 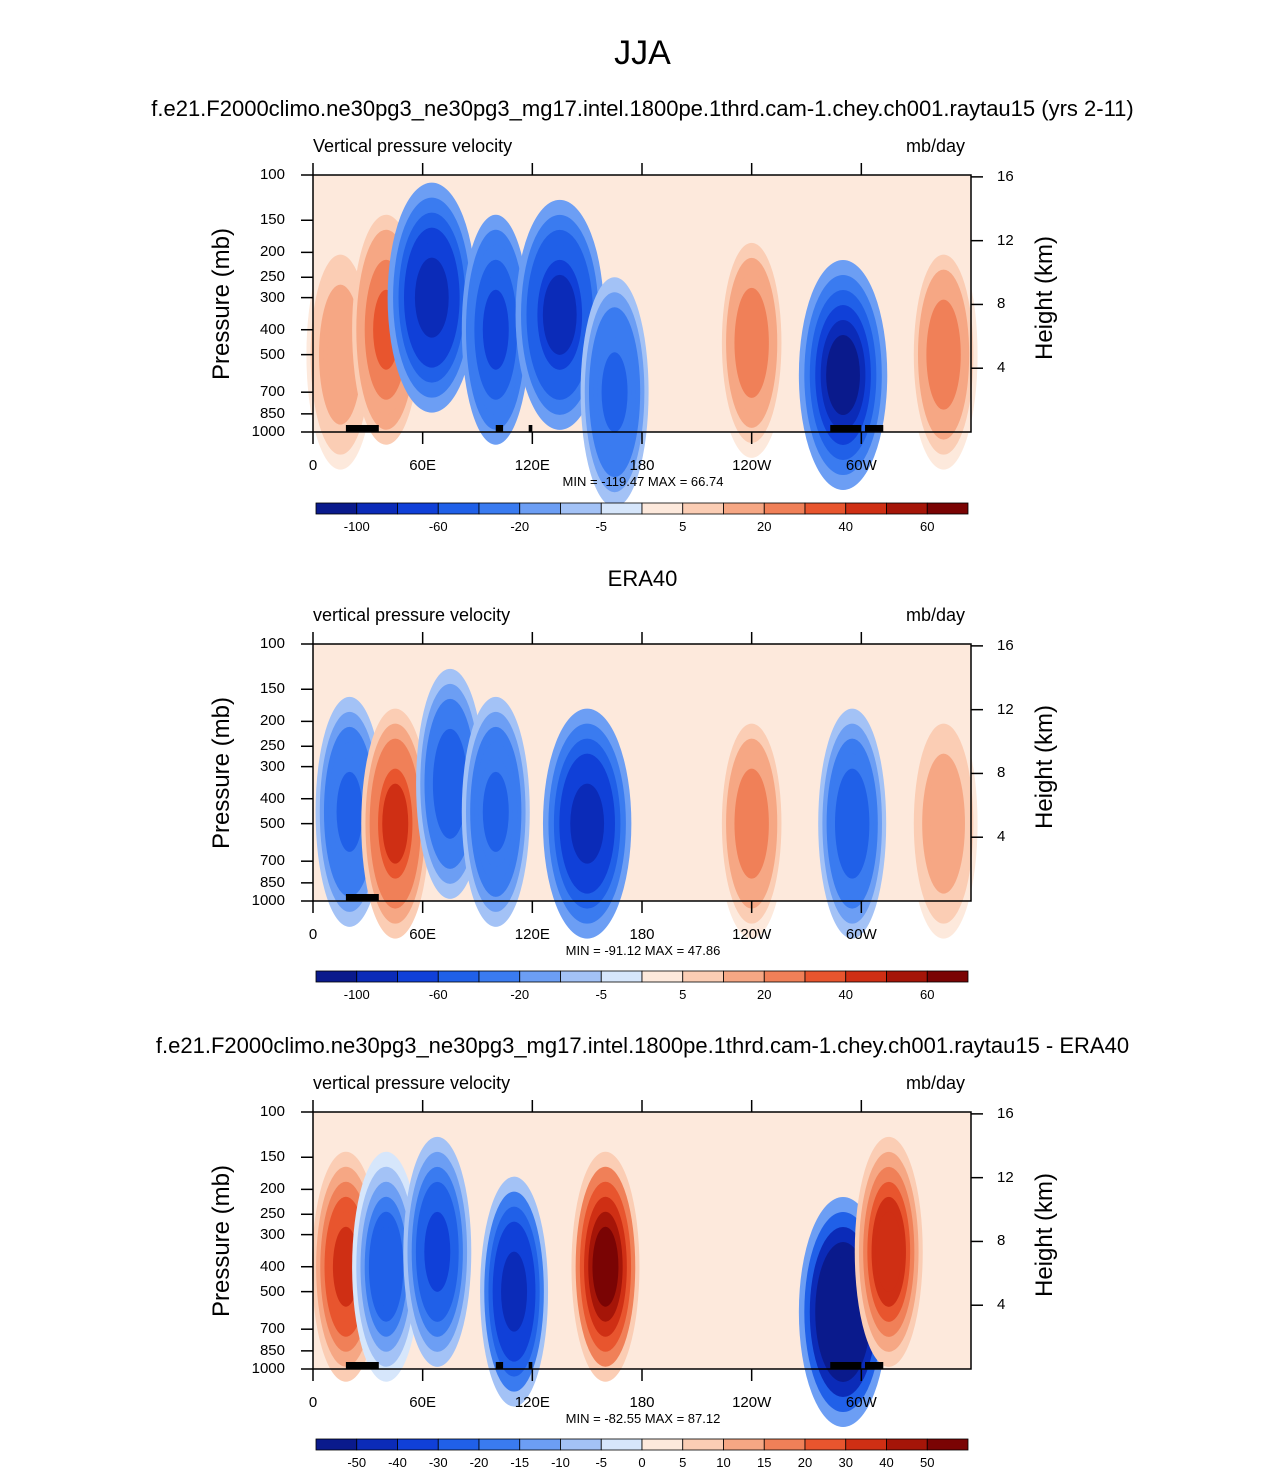 I want to click on x-tick-label: 120W, so click(x=752, y=934).